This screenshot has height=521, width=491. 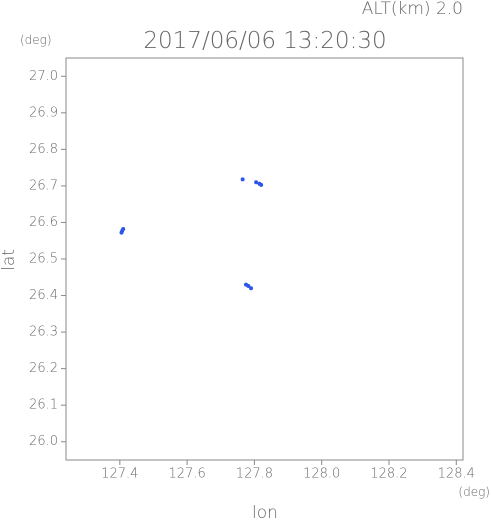 I want to click on y-tick-label: 26.3, so click(x=43, y=332).